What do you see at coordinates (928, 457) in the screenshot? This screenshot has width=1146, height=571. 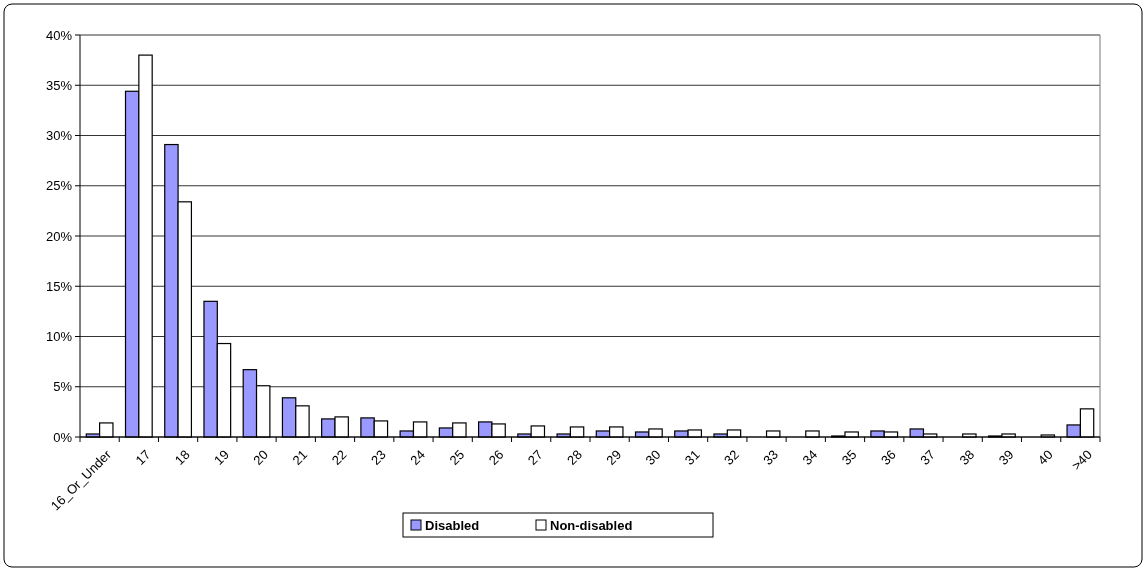 I see `x-tick-label: 37` at bounding box center [928, 457].